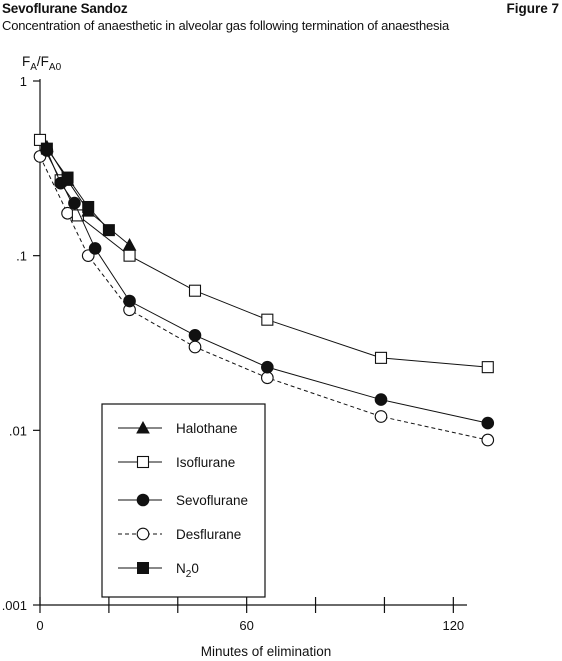  What do you see at coordinates (532, 8) in the screenshot?
I see `figure-number: Figure 7` at bounding box center [532, 8].